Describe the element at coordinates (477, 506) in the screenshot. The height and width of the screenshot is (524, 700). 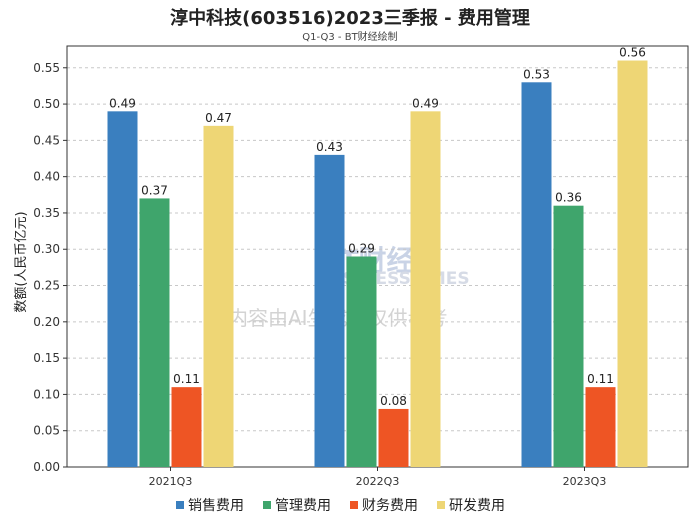
I see `legend-label: 研发费用` at that location.